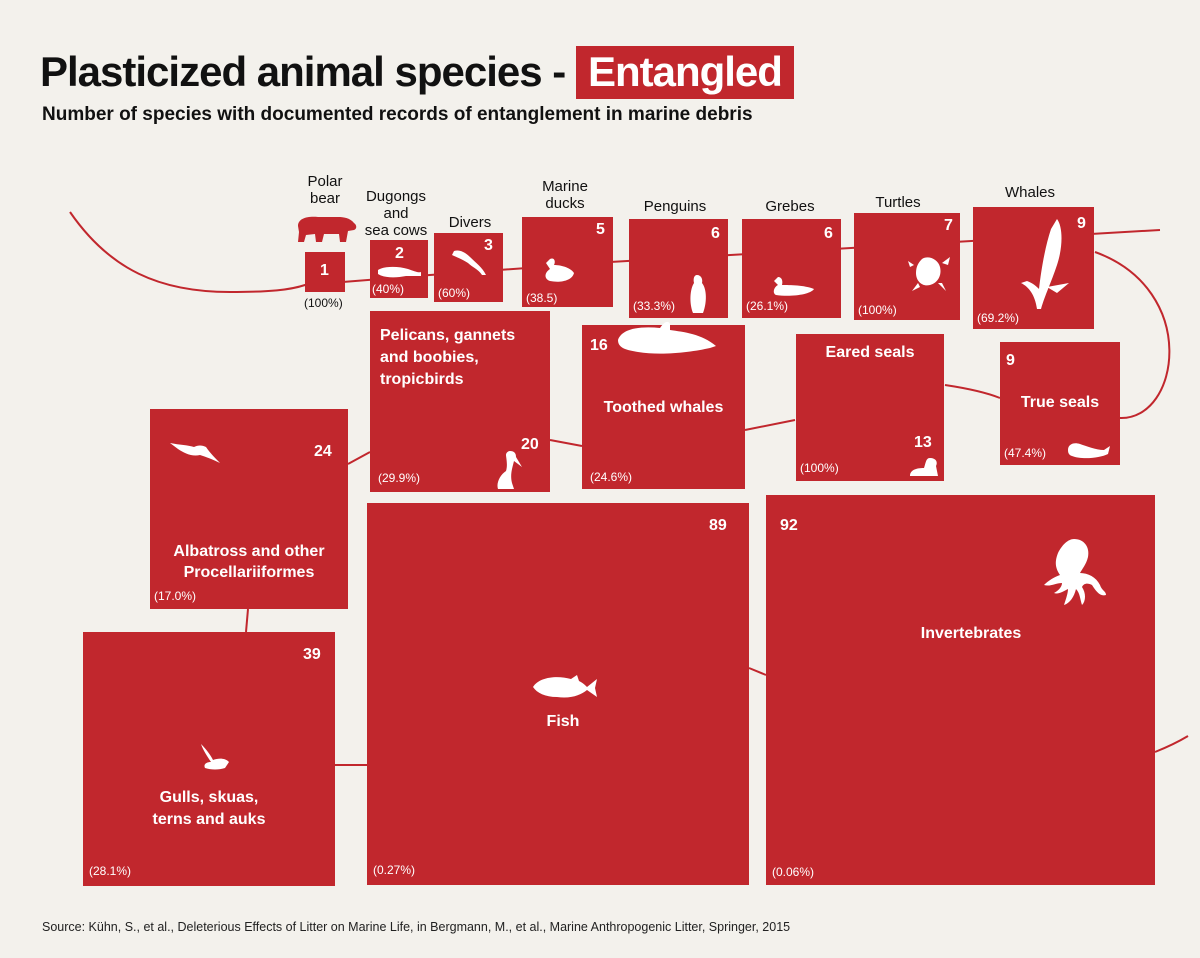 The height and width of the screenshot is (958, 1200). What do you see at coordinates (767, 306) in the screenshot?
I see `percent: (26.1%)` at bounding box center [767, 306].